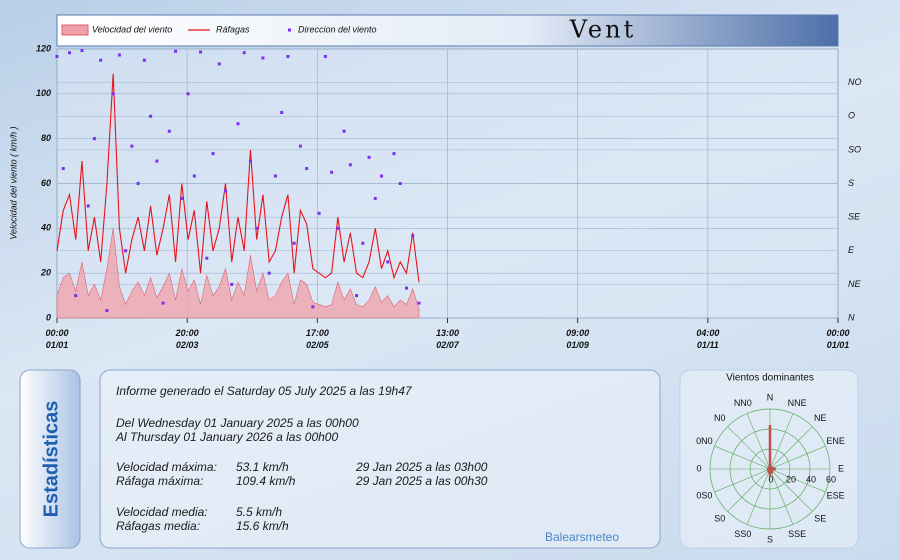  I want to click on x-tick-label: 04:00 01/11, so click(708, 339).